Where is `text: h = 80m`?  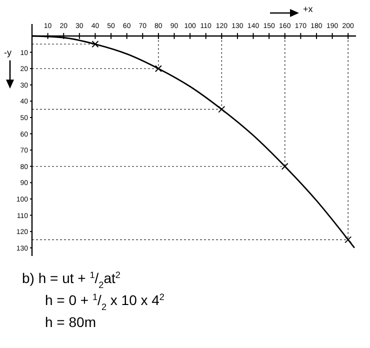
text: h = 80m is located at coordinates (70, 322).